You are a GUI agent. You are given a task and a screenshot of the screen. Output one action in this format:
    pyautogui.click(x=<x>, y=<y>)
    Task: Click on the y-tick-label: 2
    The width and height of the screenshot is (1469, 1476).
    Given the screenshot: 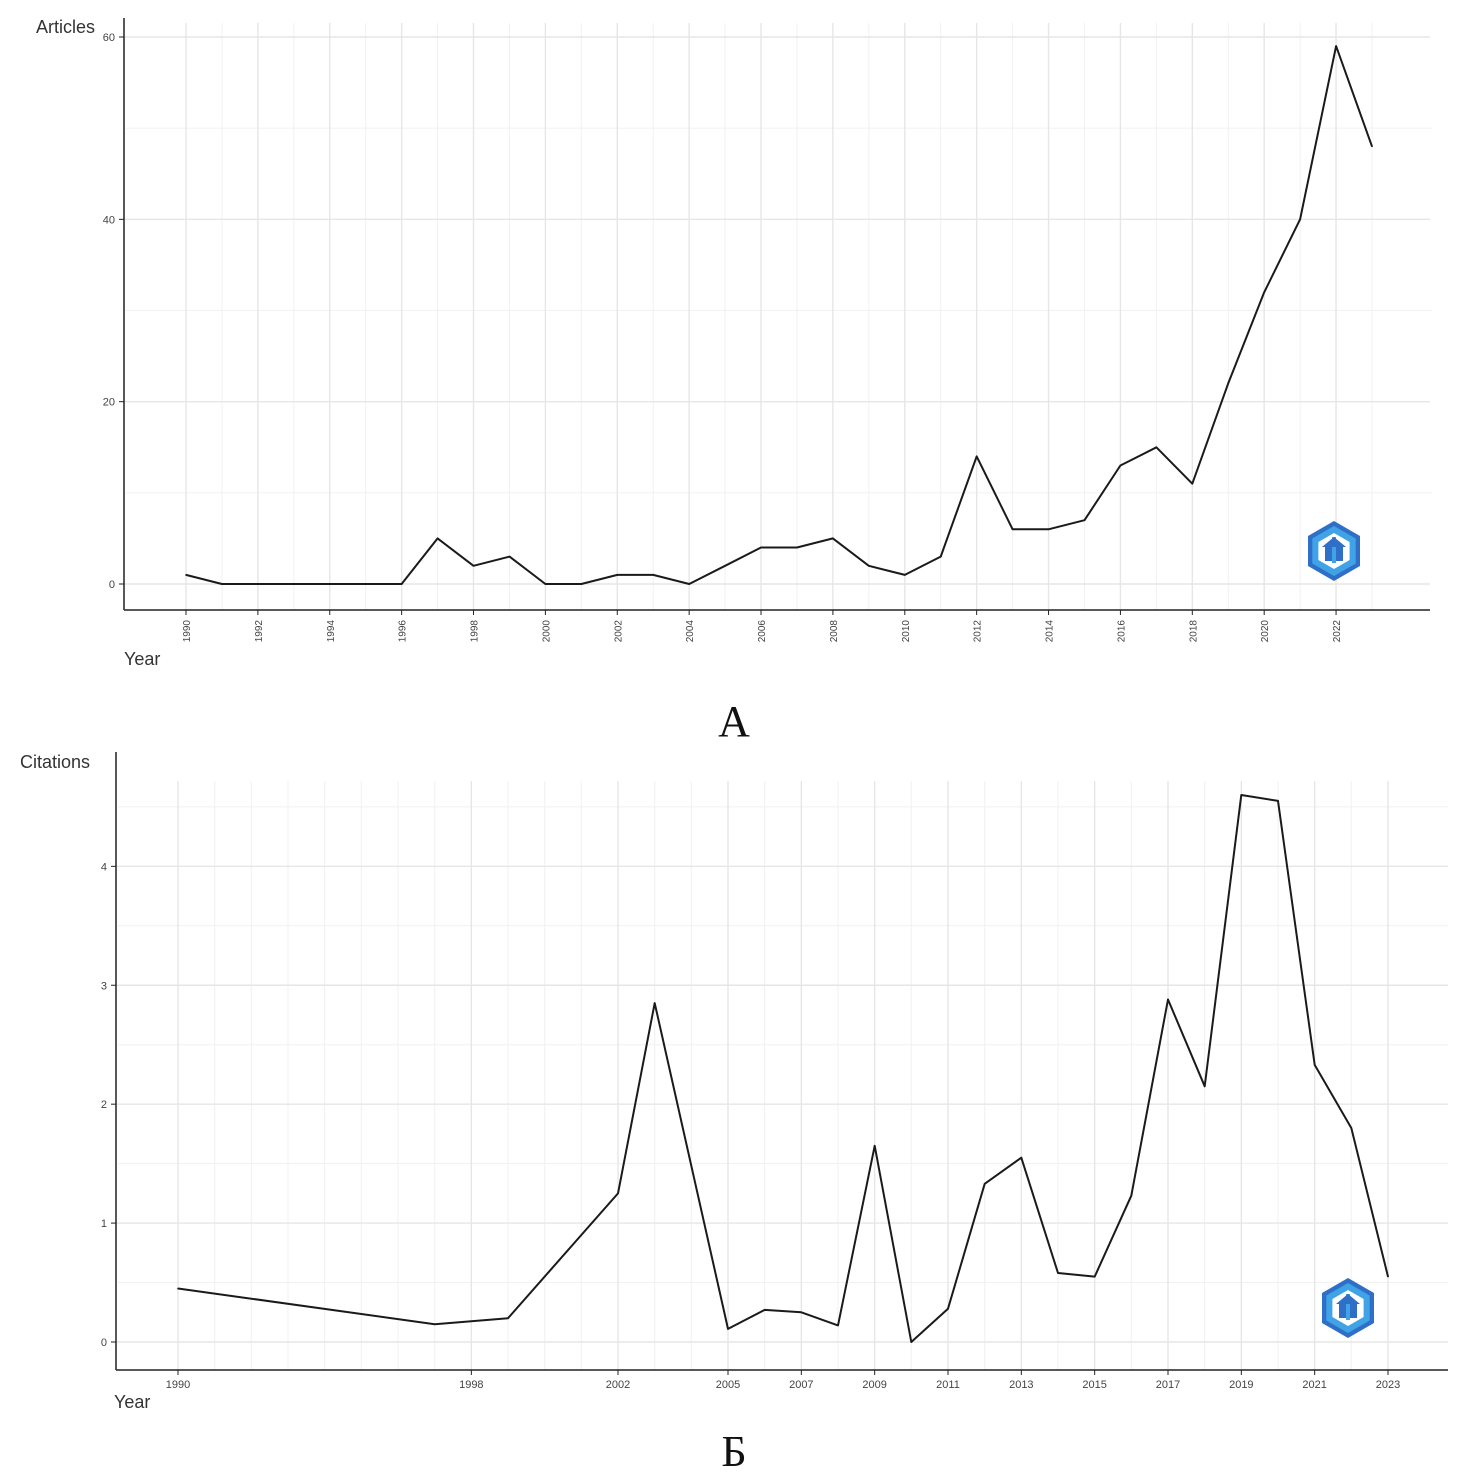 What is the action you would take?
    pyautogui.click(x=104, y=1105)
    